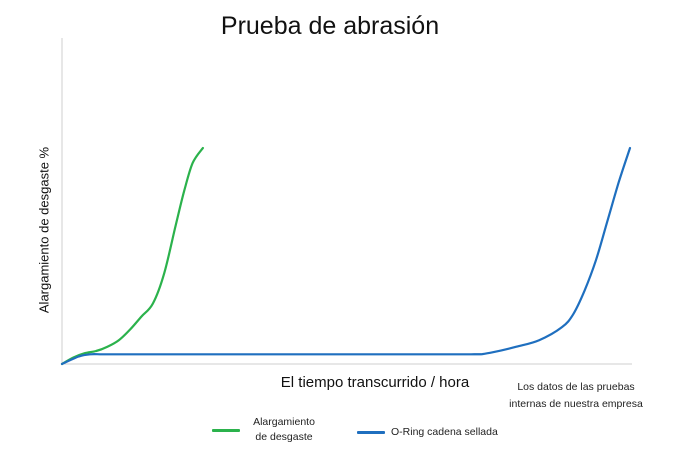 This screenshot has width=680, height=453. I want to click on legend-item-blue: O-Ring cadena sellada, so click(427, 432).